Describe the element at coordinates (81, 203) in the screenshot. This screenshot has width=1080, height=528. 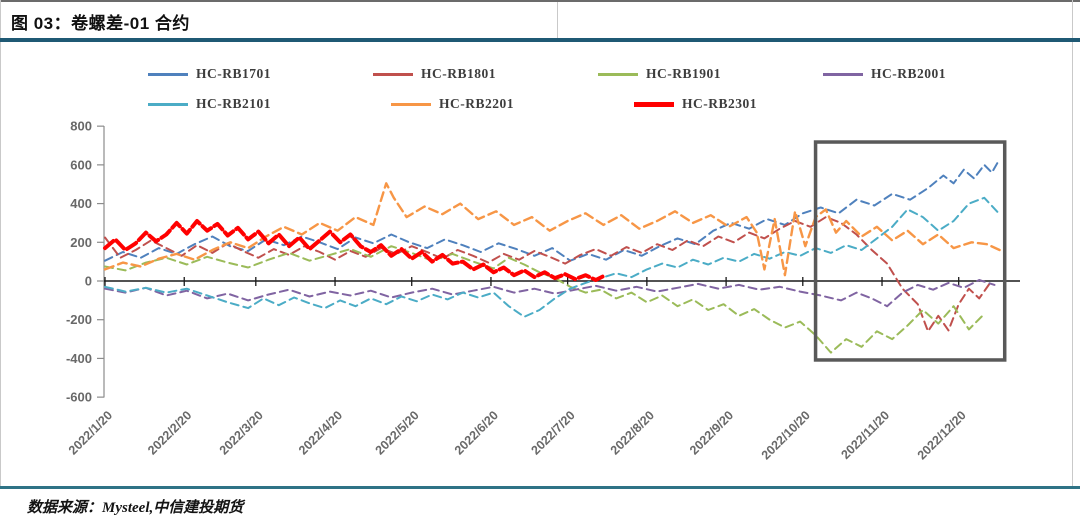
I see `y-axis-label: 400` at that location.